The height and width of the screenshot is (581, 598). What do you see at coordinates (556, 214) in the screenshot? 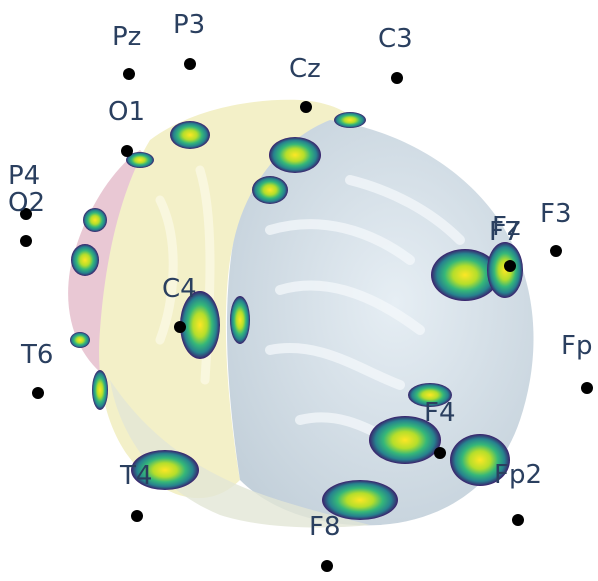
I see `electrode-label-f3: F3` at bounding box center [556, 214].